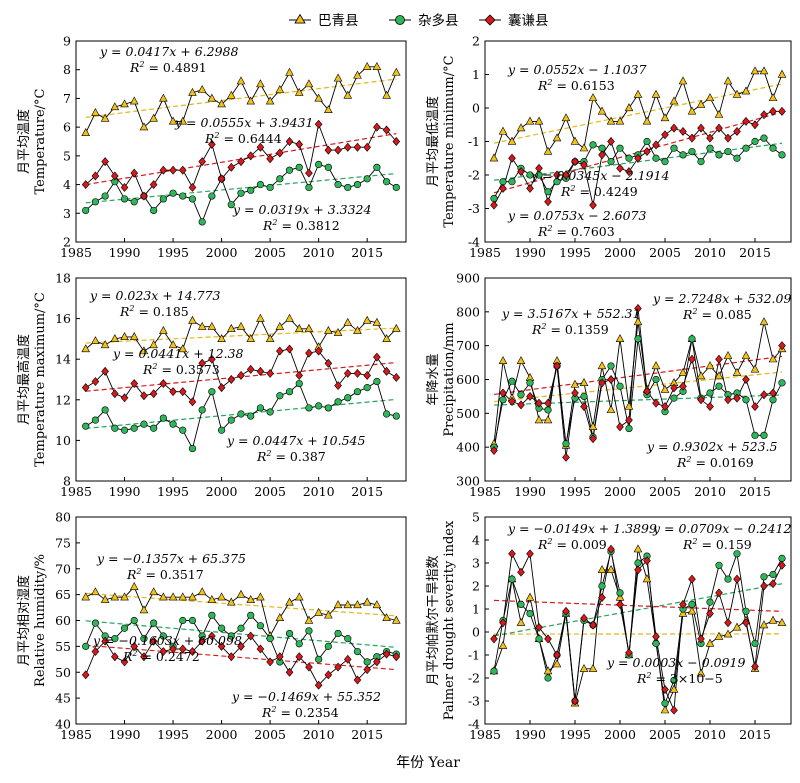  Describe the element at coordinates (295, 440) in the screenshot. I see `trend-equation: y = 0.0447x + 10.545` at that location.